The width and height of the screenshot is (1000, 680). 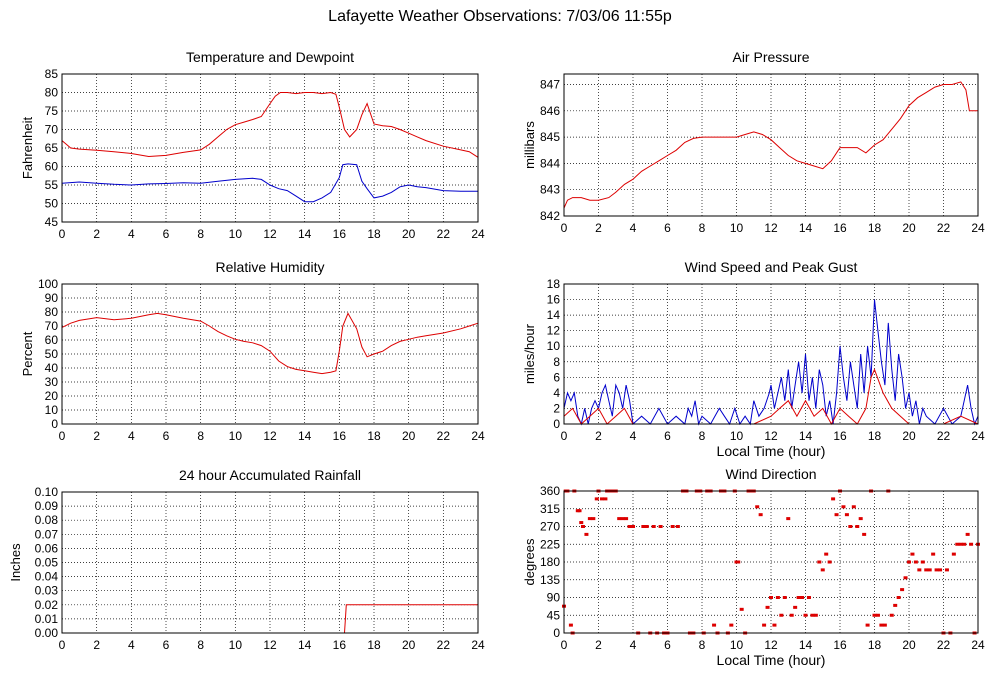 What do you see at coordinates (550, 491) in the screenshot?
I see `y-tick-label: 360` at bounding box center [550, 491].